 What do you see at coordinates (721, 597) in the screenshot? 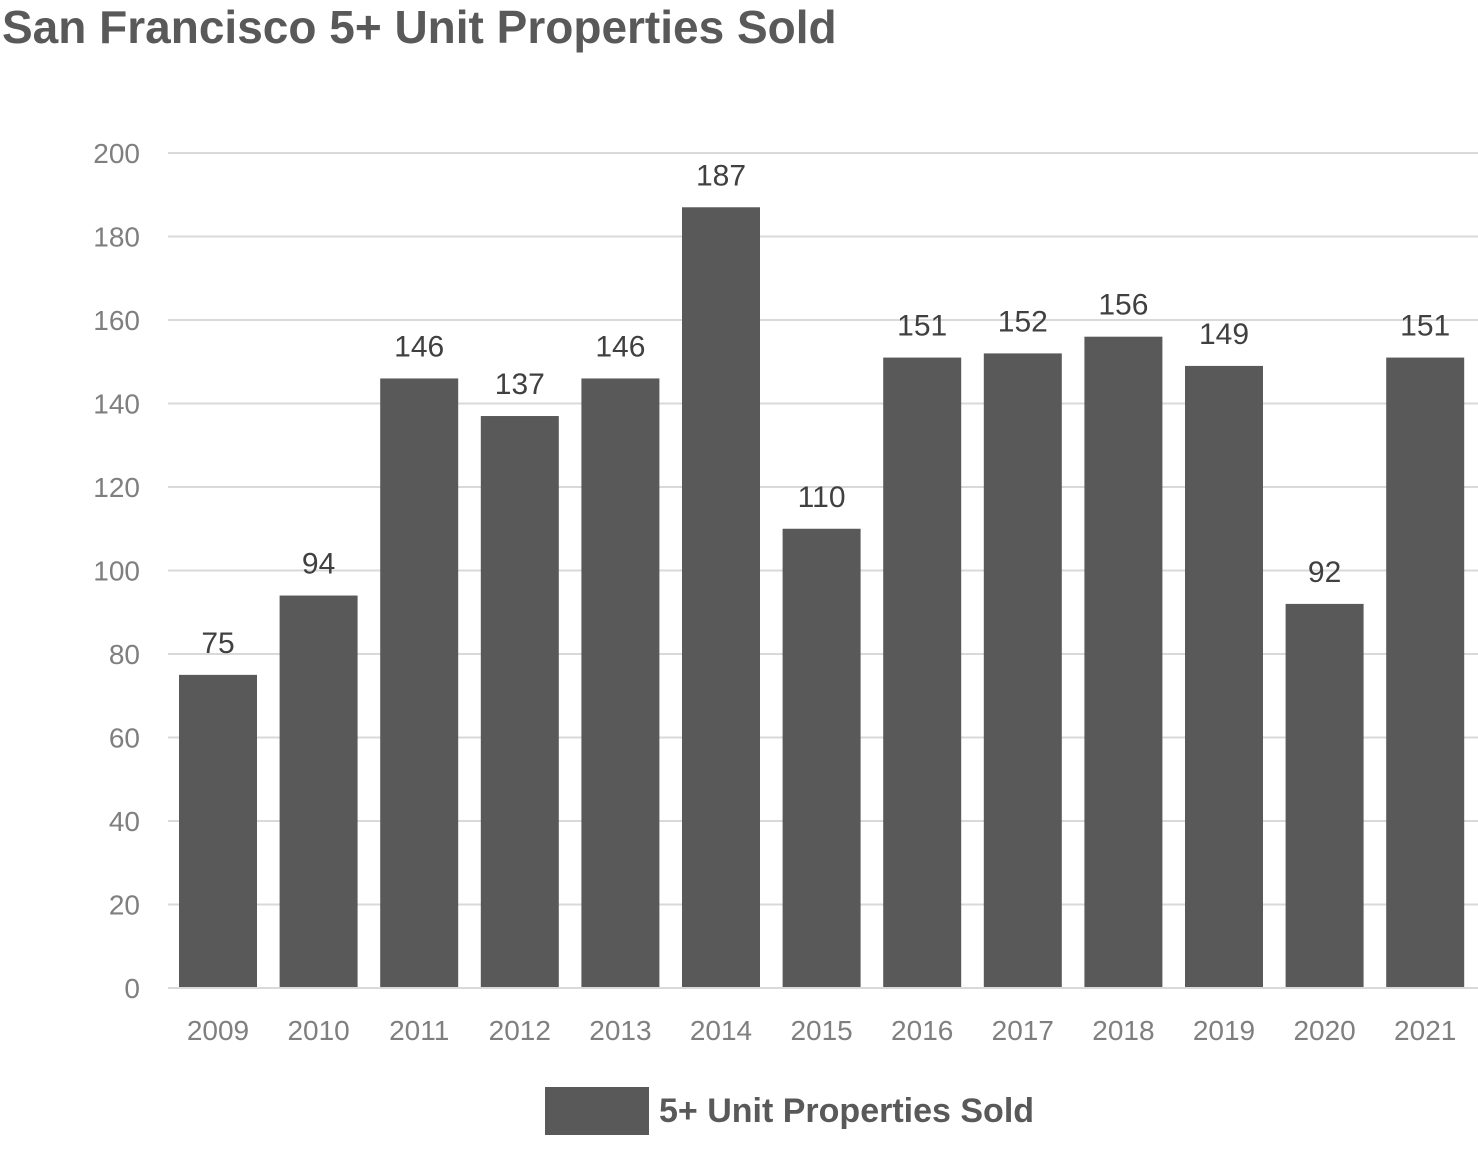
I see `bar-2014` at bounding box center [721, 597].